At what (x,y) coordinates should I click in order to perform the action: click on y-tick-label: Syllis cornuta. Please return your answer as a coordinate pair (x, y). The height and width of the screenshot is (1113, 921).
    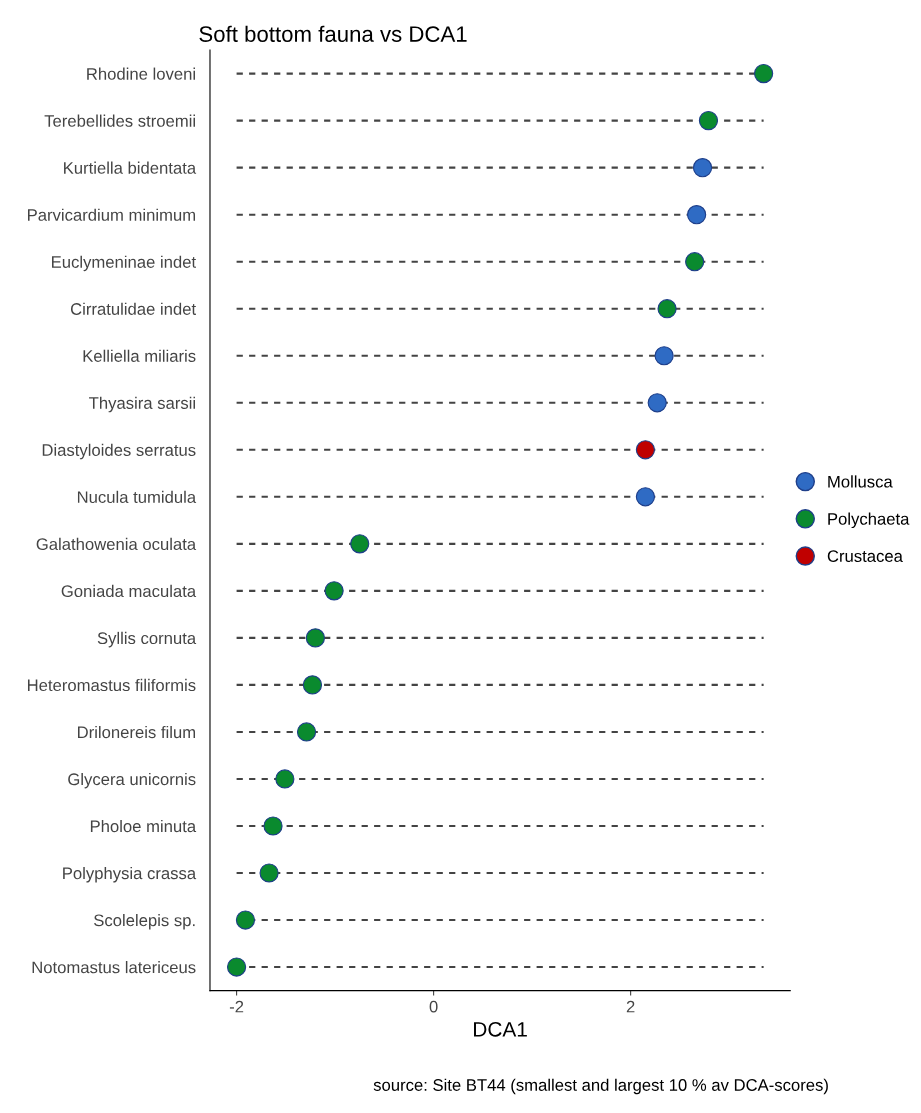
    Looking at the image, I should click on (147, 639).